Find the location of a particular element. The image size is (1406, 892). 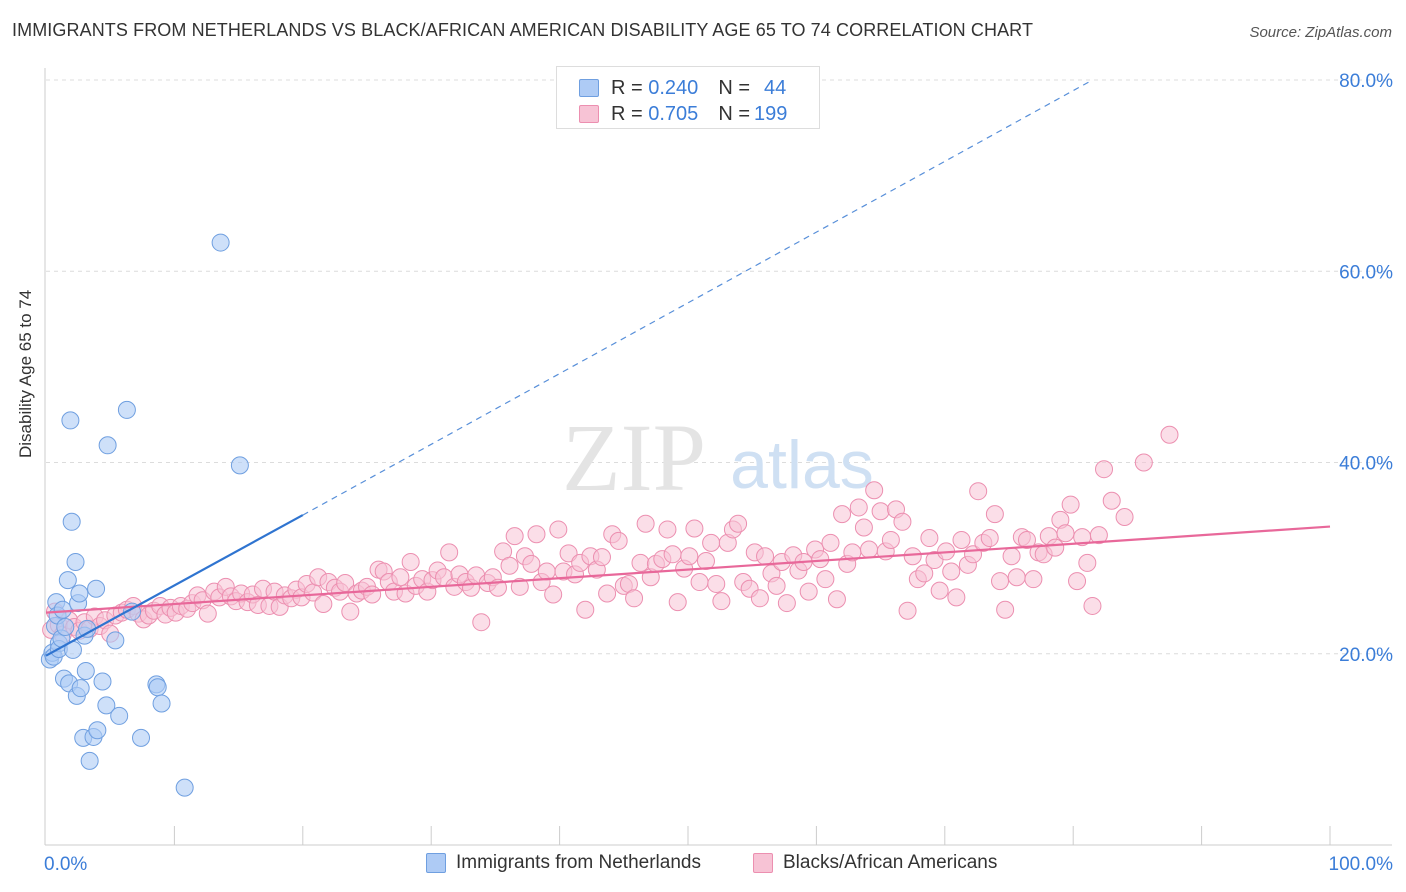

x-tick-label: 0.0% is located at coordinates (65, 864).